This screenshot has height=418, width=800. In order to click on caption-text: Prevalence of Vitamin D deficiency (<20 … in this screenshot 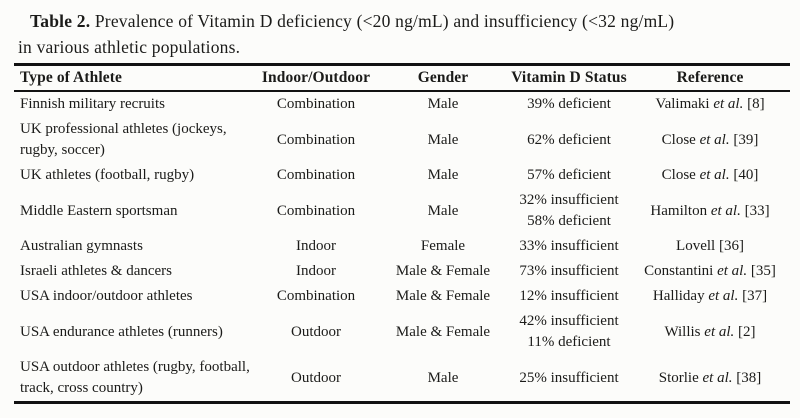, I will do `click(384, 21)`.